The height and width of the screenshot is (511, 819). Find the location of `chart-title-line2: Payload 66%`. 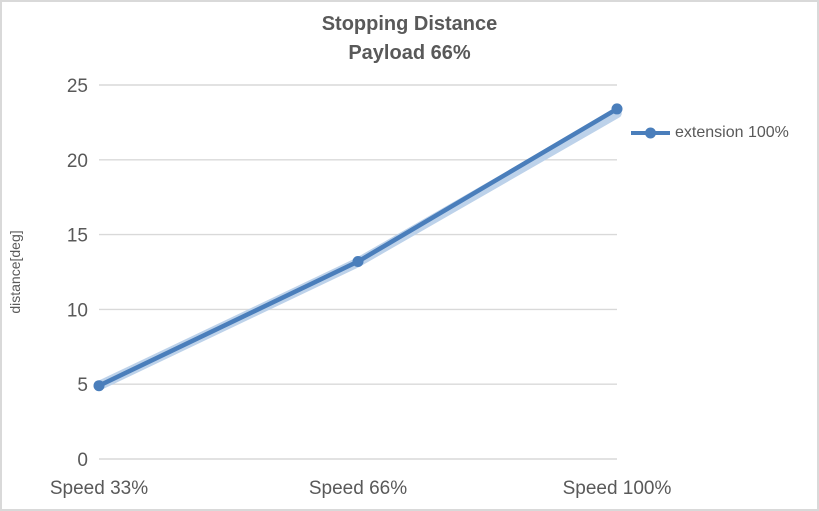

chart-title-line2: Payload 66% is located at coordinates (409, 53).